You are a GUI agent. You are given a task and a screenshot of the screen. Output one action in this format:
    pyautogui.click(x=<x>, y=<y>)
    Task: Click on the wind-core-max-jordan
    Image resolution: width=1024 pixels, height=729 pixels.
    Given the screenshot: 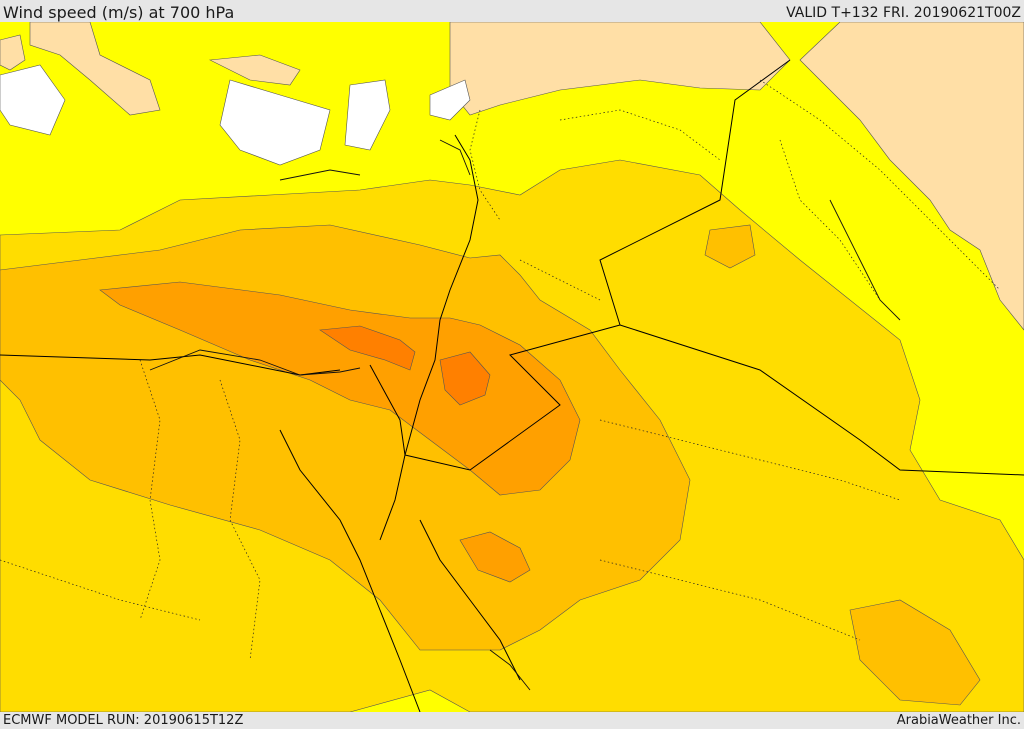 What is the action you would take?
    pyautogui.click(x=465, y=378)
    